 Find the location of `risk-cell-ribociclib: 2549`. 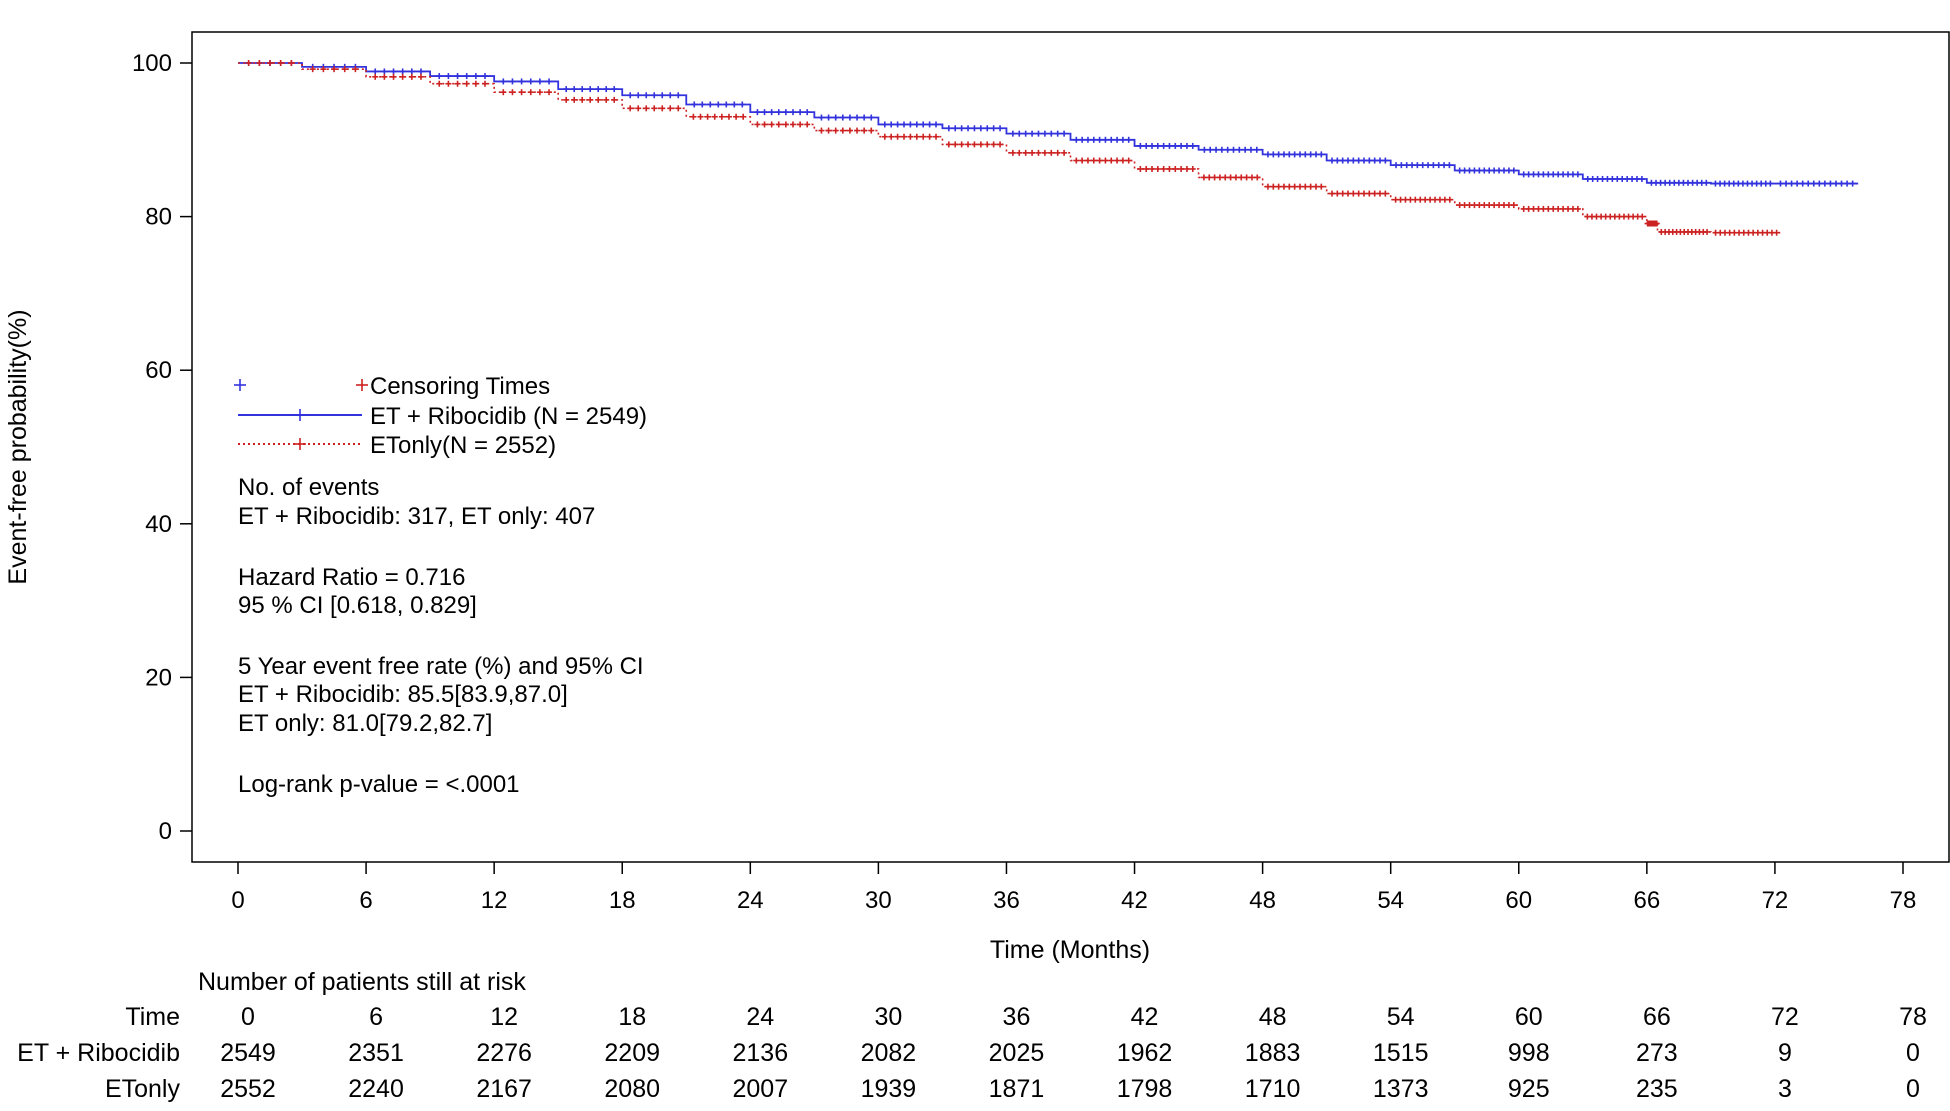

risk-cell-ribociclib: 2549 is located at coordinates (248, 1053).